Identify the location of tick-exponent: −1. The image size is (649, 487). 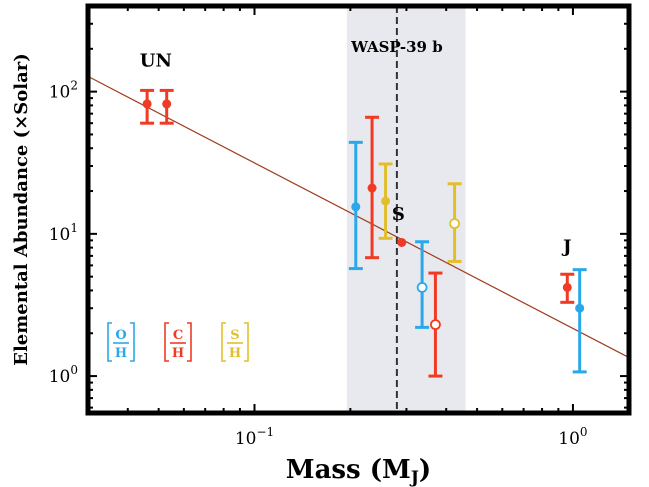
(265, 432).